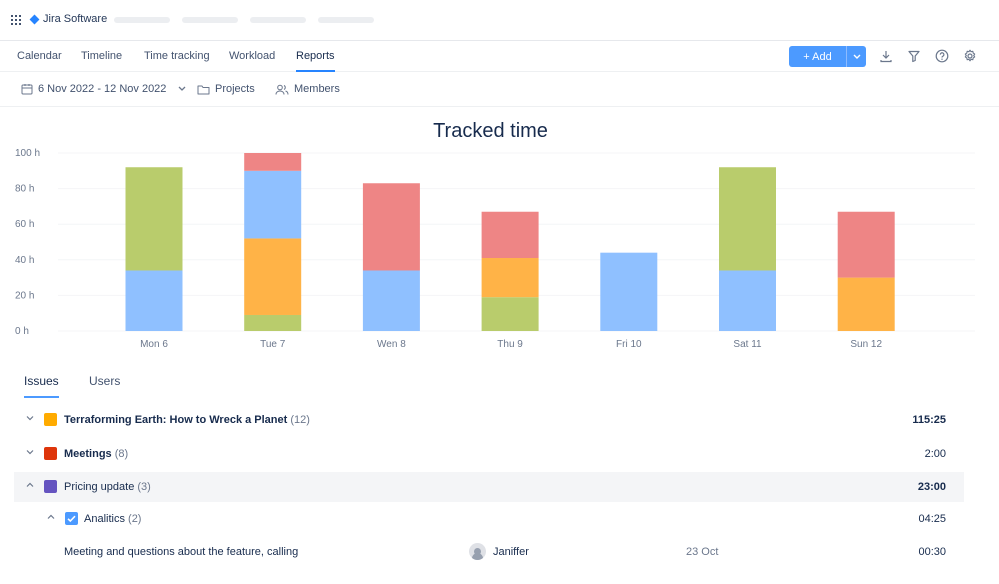 Image resolution: width=999 pixels, height=584 pixels. What do you see at coordinates (96, 454) in the screenshot?
I see `issue-row-label: Meetings (8)` at bounding box center [96, 454].